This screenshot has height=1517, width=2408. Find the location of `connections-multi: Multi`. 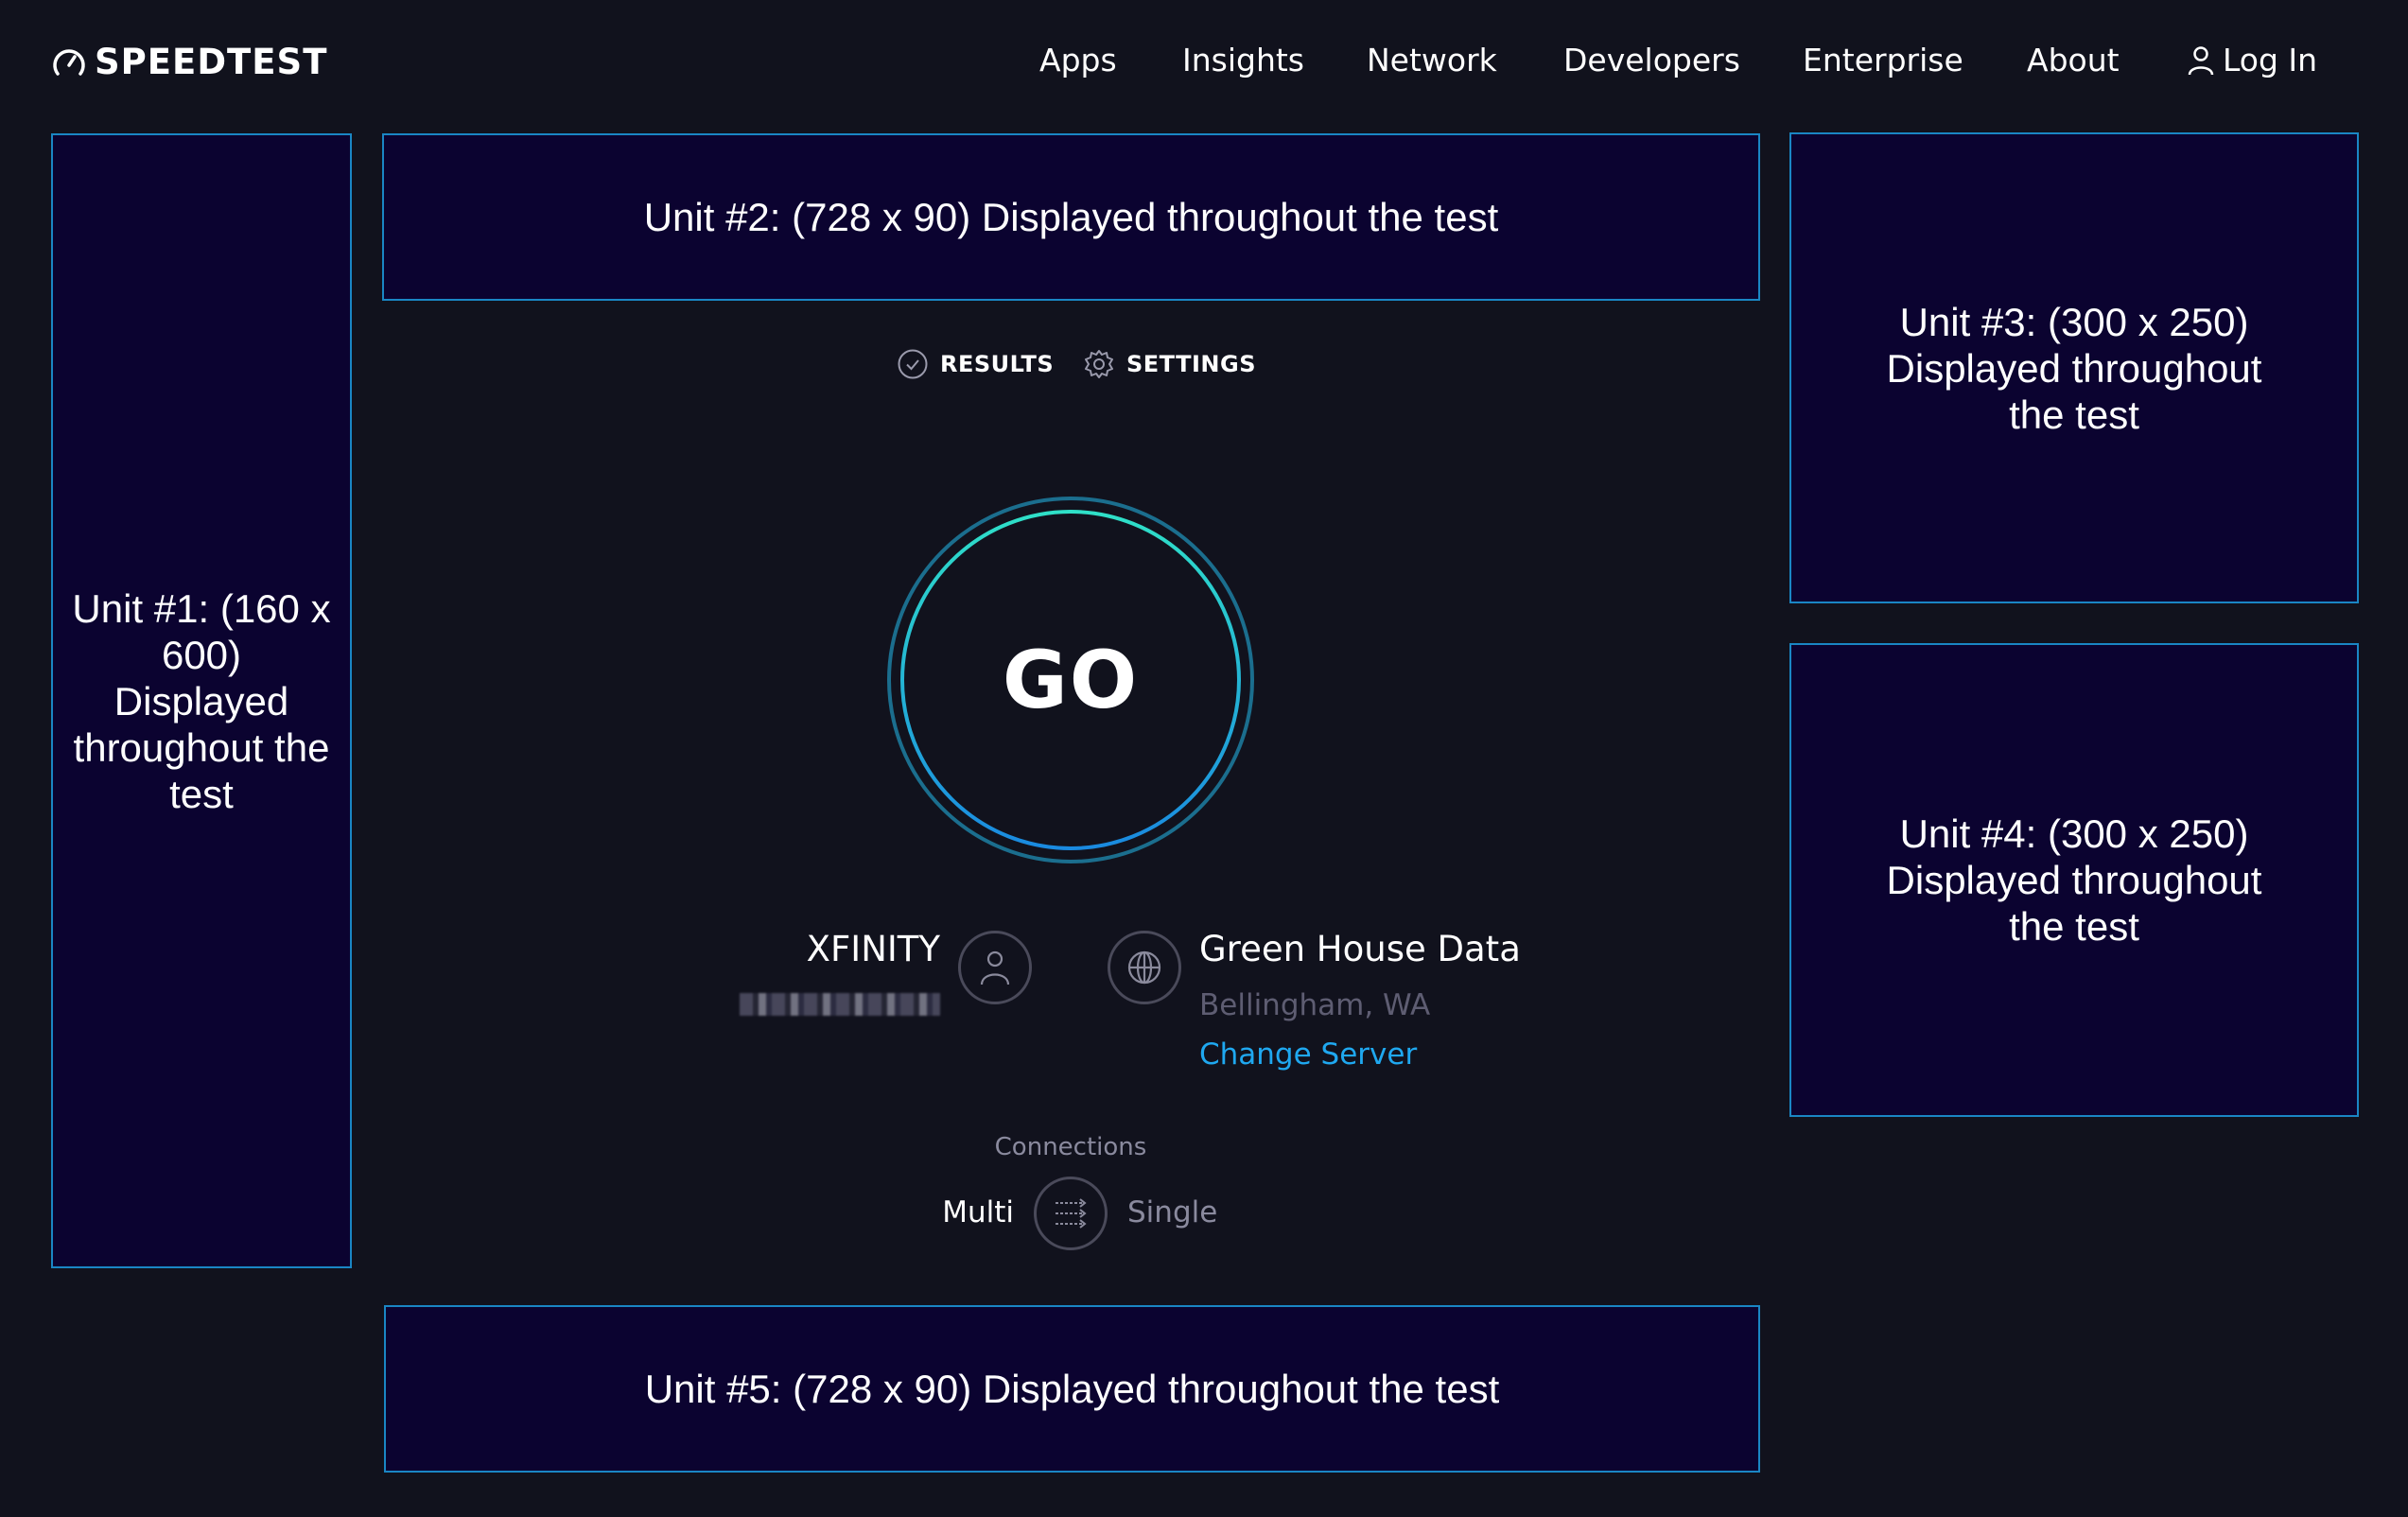

connections-multi: Multi is located at coordinates (978, 1212).